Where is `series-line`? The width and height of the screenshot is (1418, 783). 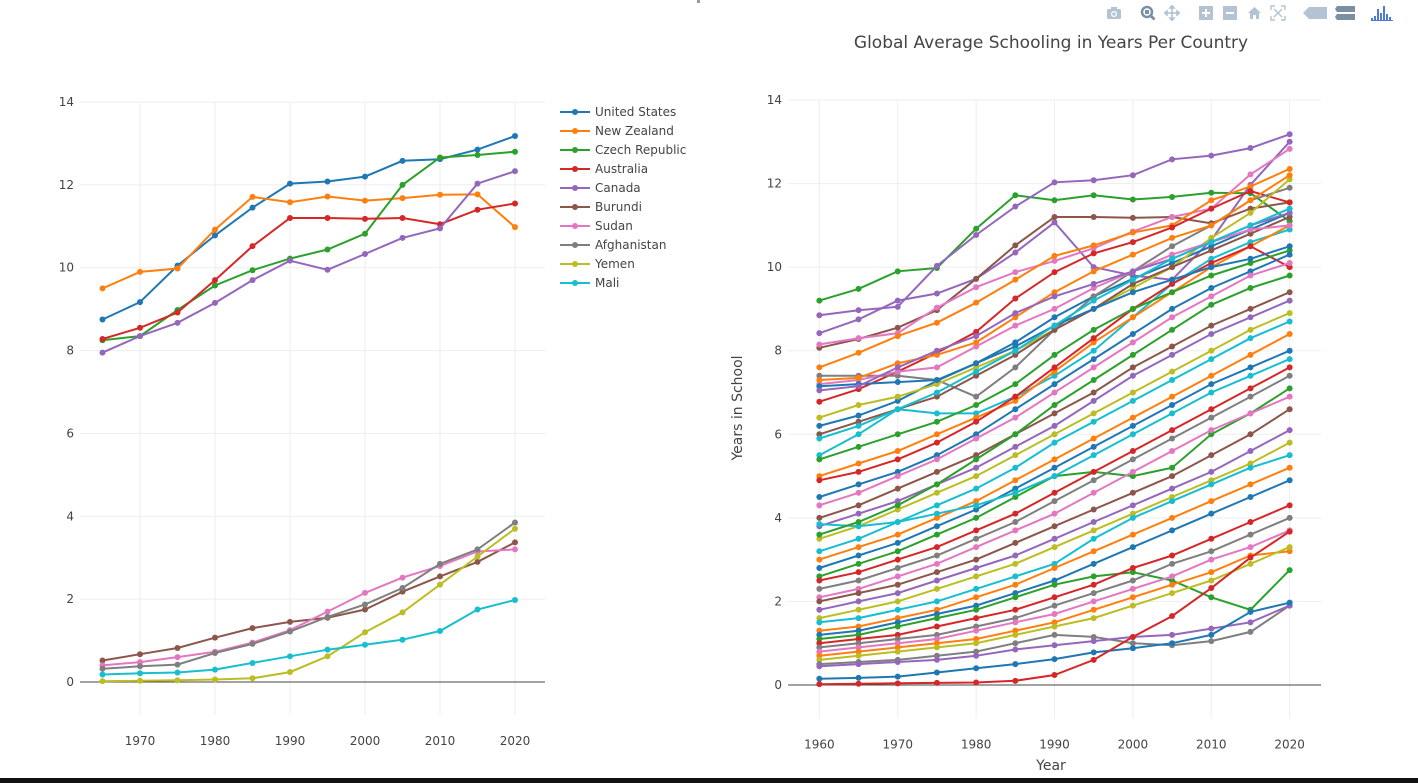
series-line is located at coordinates (309, 228).